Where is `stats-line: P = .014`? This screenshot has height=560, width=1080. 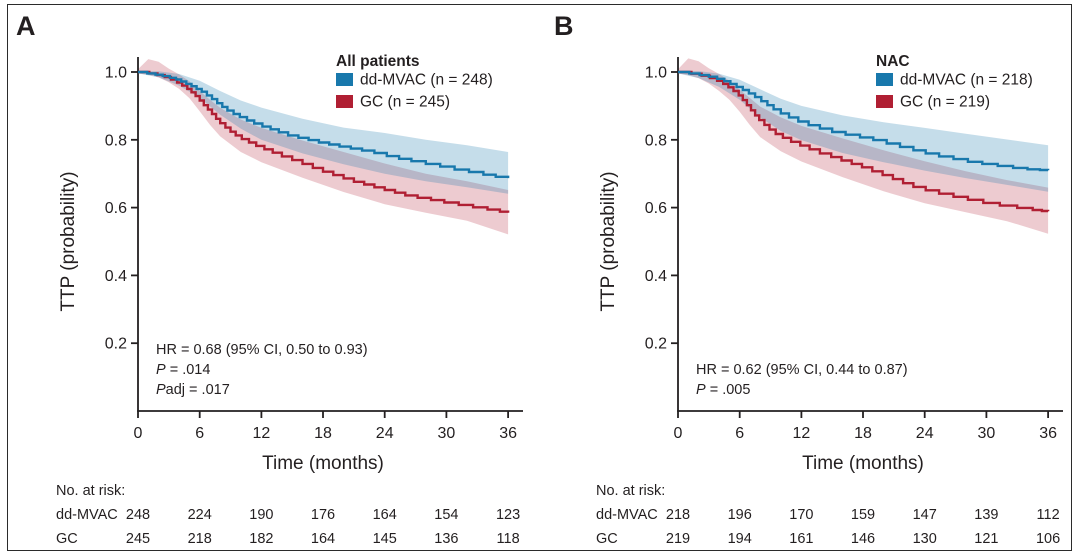
stats-line: P = .014 is located at coordinates (183, 370).